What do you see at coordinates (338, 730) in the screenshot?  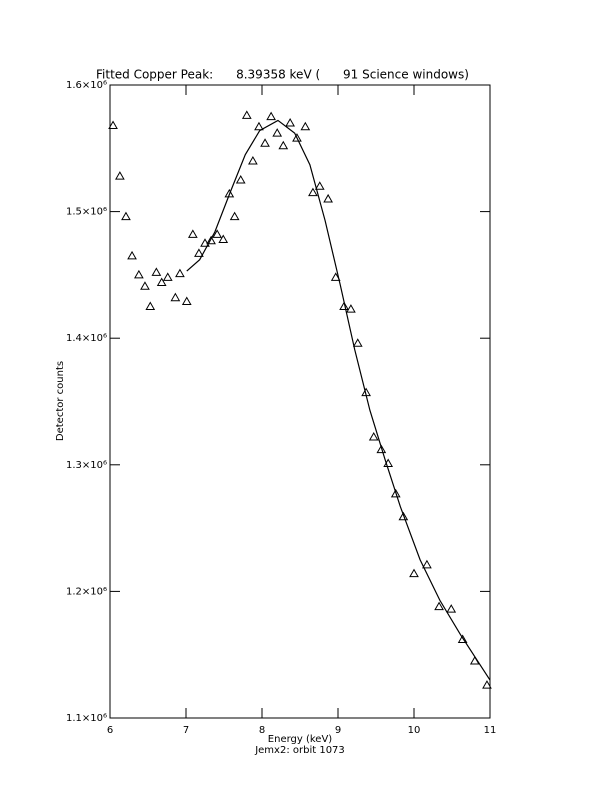 I see `x-tick-label: 9` at bounding box center [338, 730].